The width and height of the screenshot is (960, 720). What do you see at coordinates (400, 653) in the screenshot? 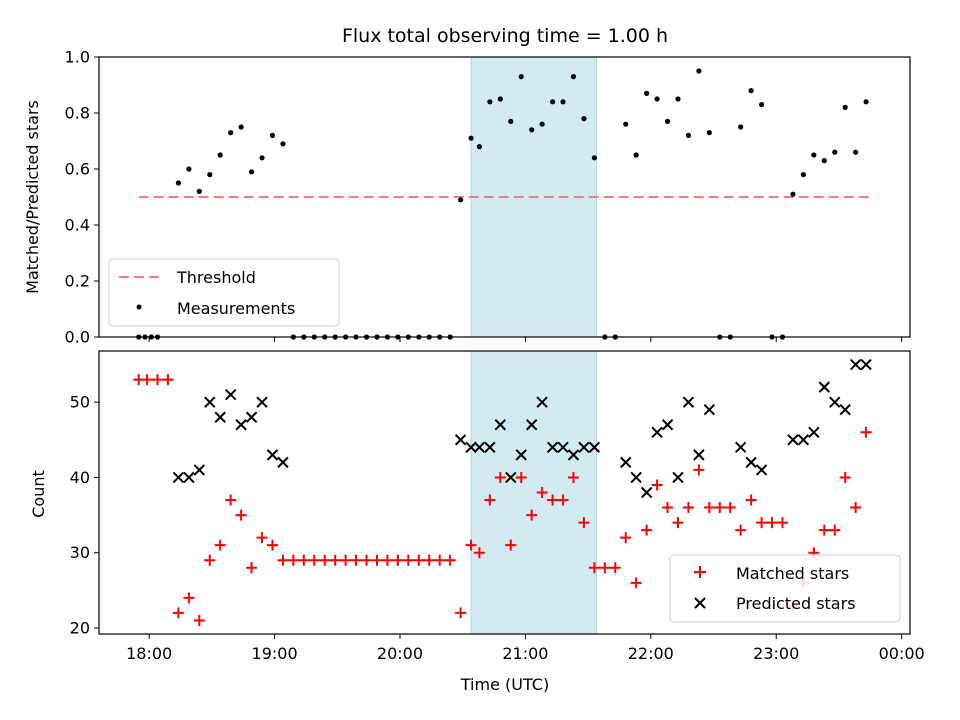
I see `bottom-x-tick-label: 20:00` at bounding box center [400, 653].